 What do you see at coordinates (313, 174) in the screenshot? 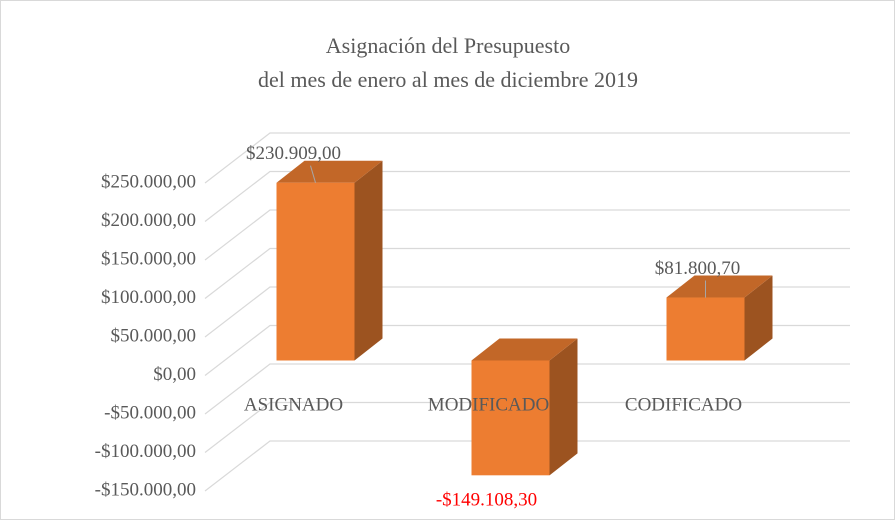
I see `leader-line` at bounding box center [313, 174].